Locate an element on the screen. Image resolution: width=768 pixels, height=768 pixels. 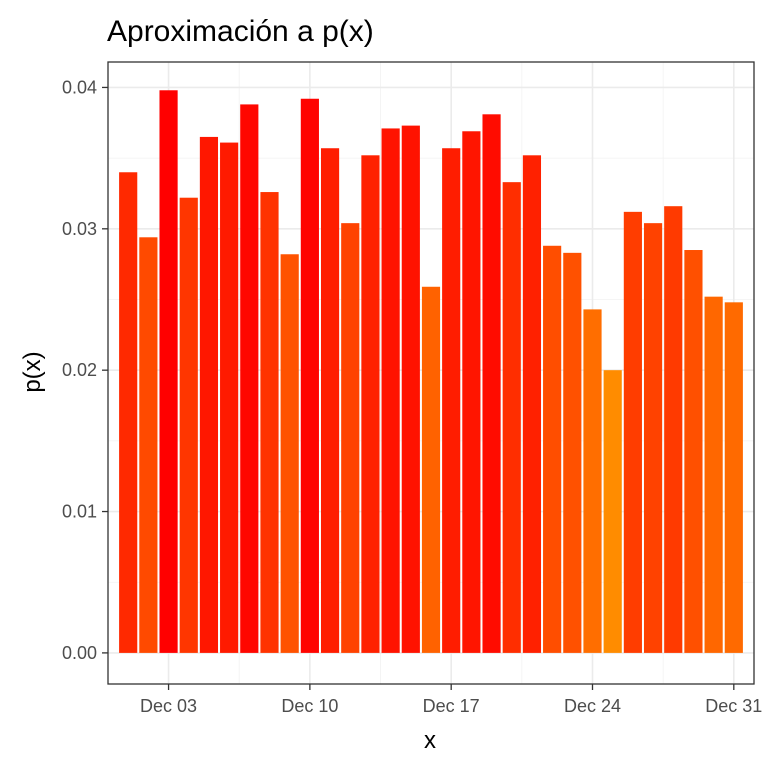
y-axis: 0.00 0.01 0.02 0.03 0.04 is located at coordinates (85, 370).